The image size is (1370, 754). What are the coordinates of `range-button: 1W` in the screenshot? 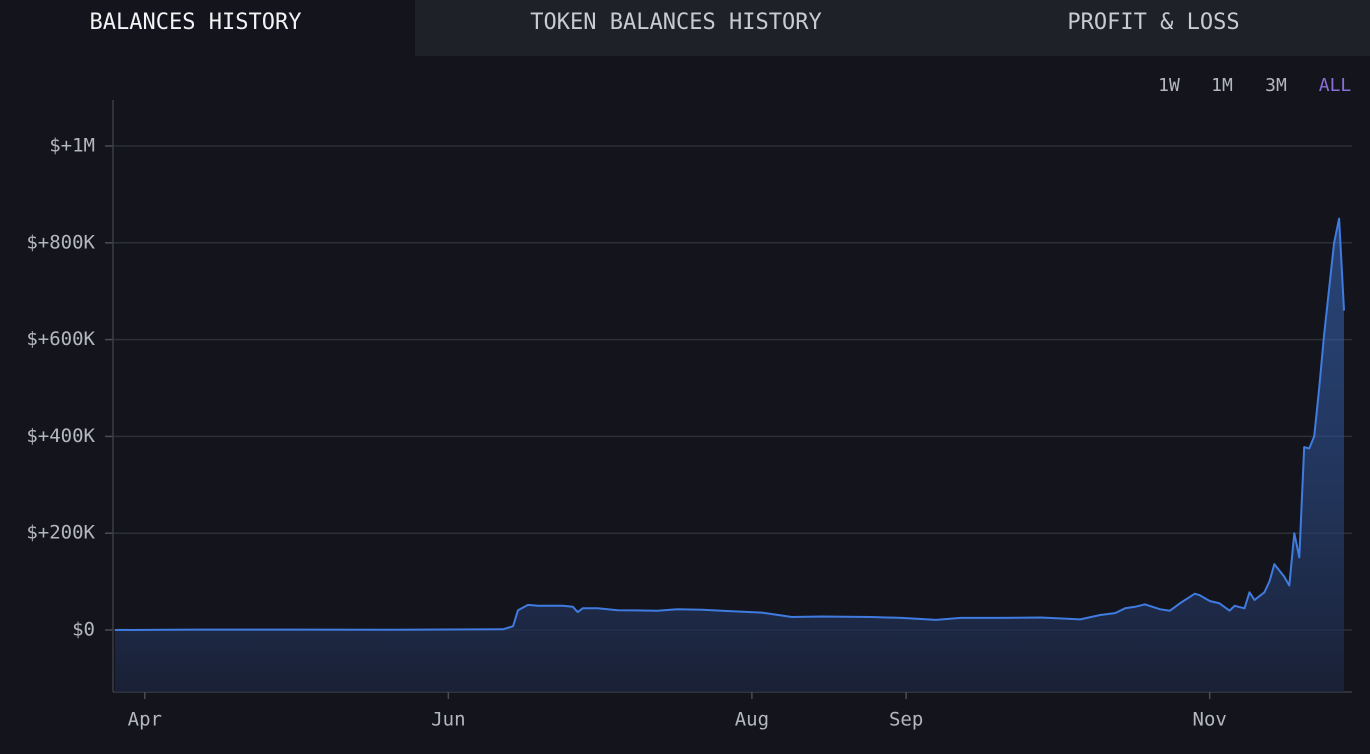 It's located at (1169, 85).